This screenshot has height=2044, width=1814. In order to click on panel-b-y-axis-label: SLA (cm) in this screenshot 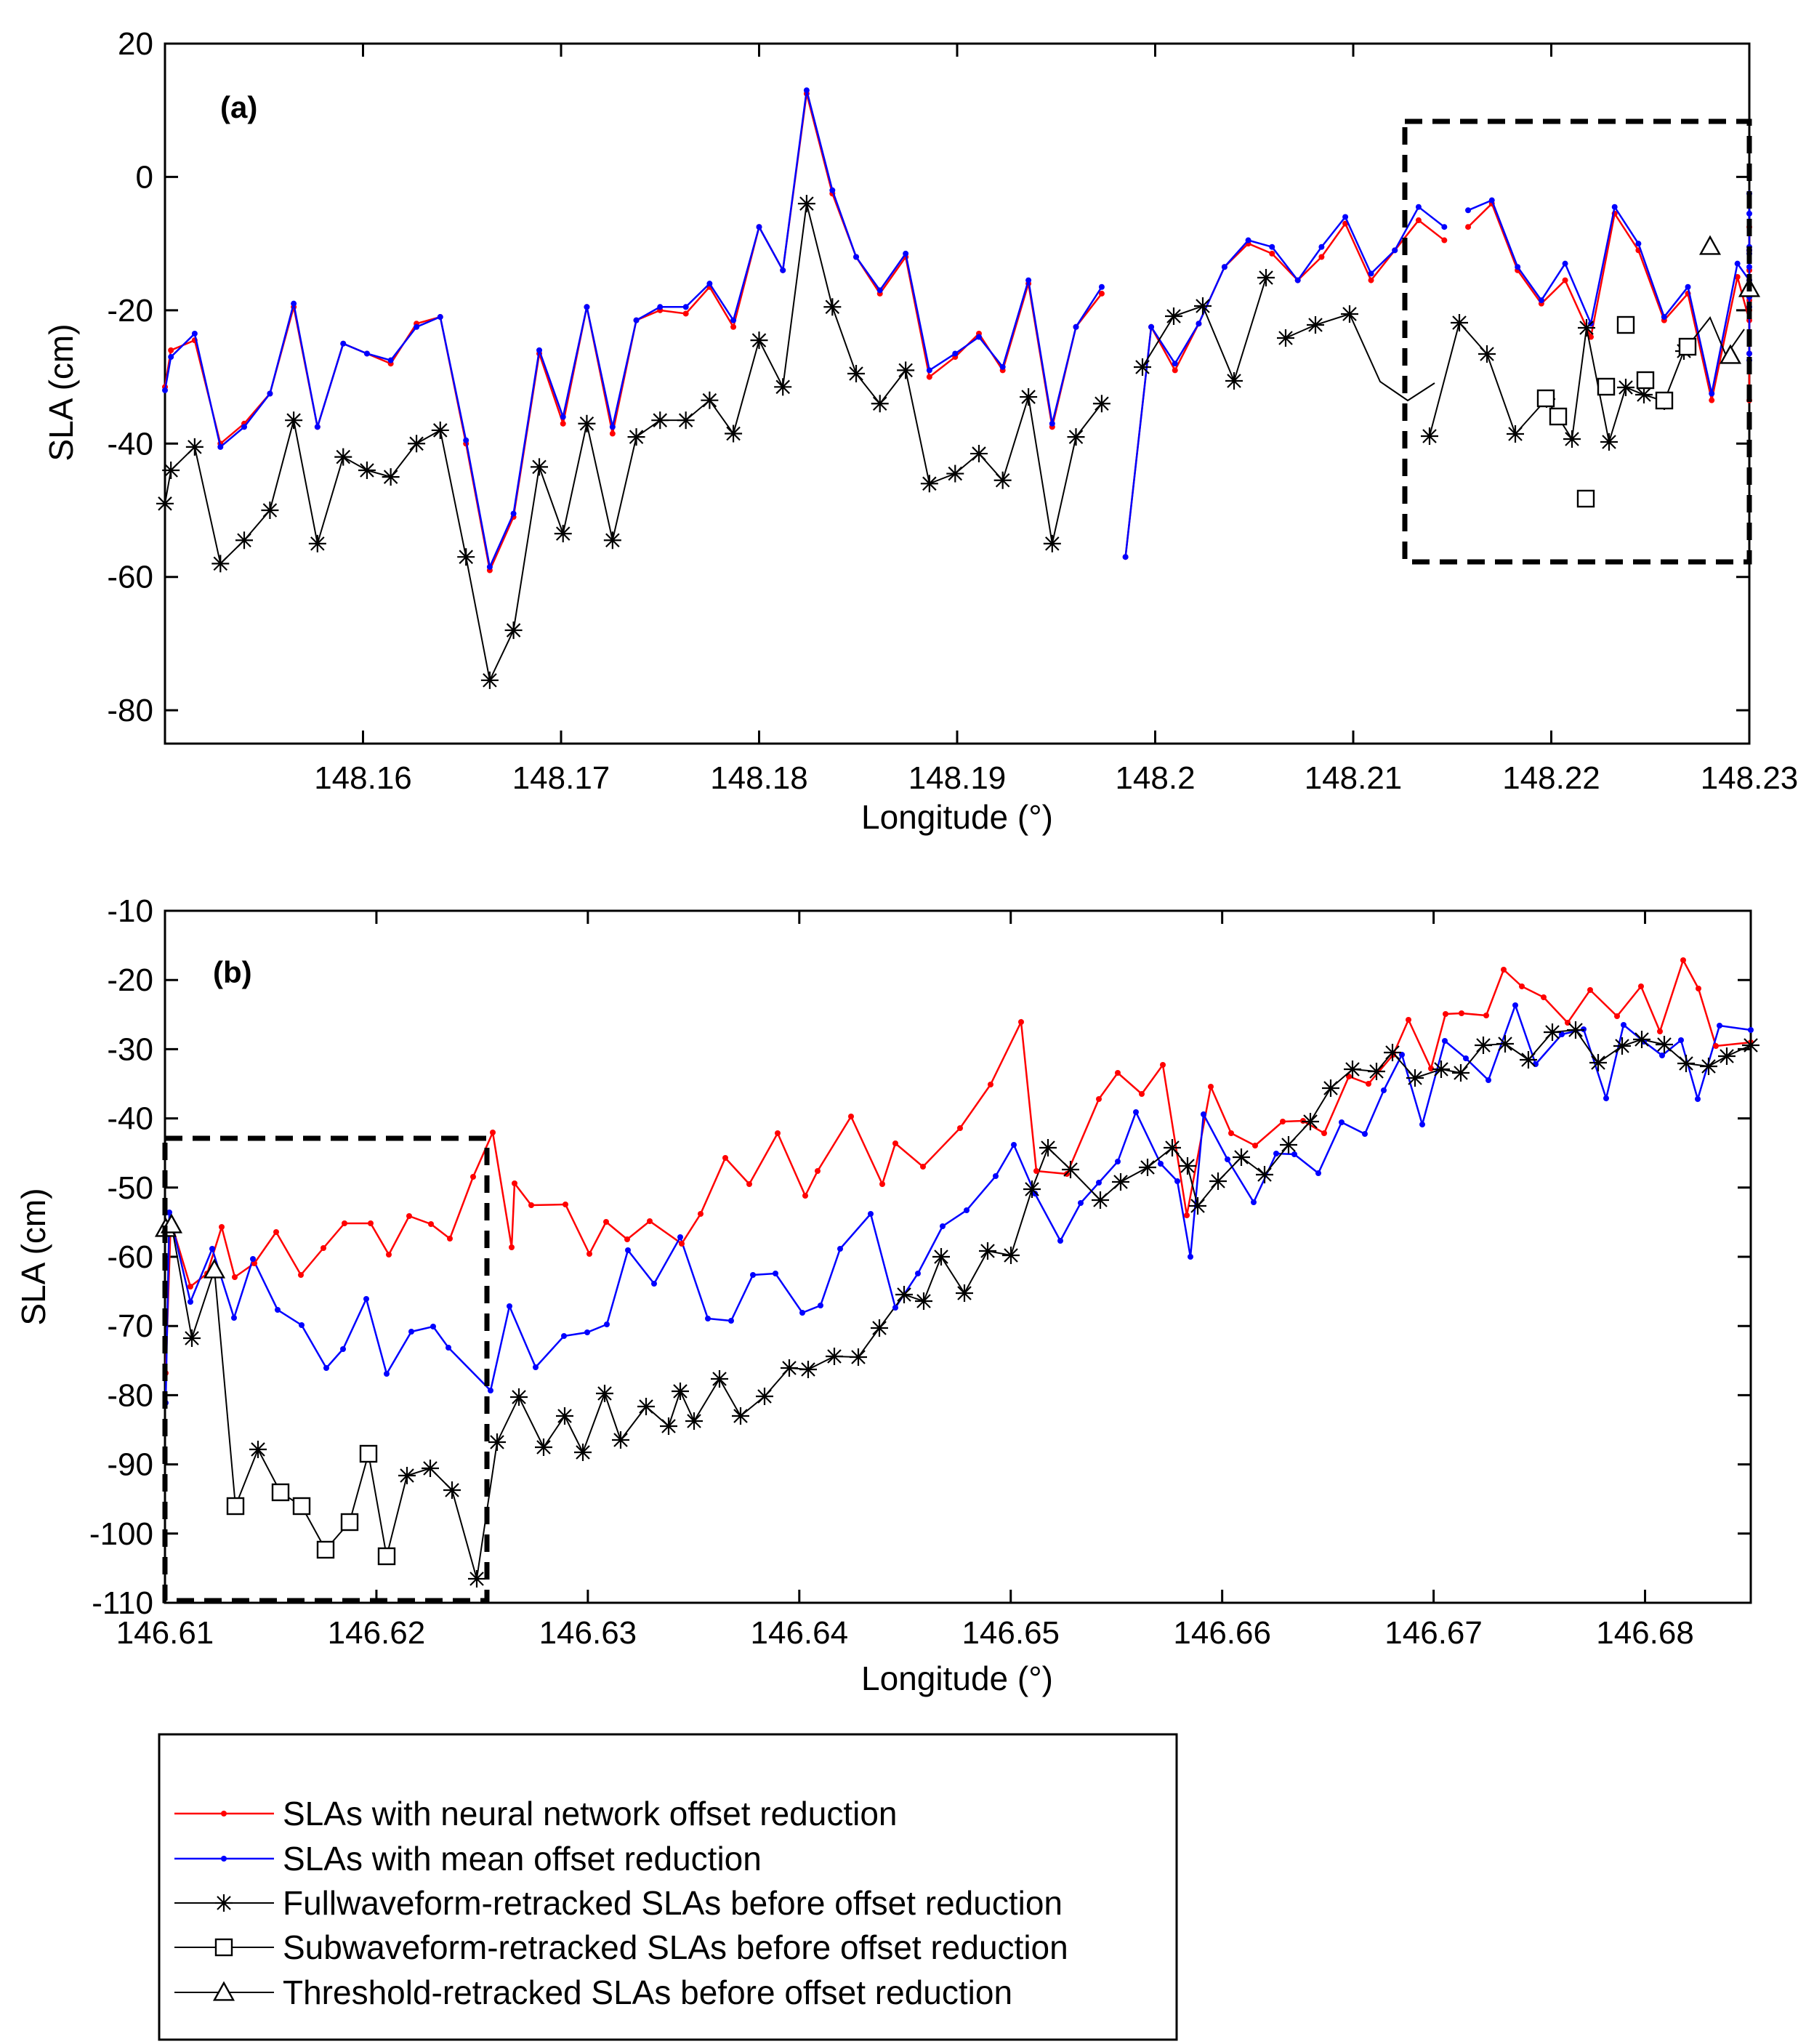, I will do `click(33, 1256)`.